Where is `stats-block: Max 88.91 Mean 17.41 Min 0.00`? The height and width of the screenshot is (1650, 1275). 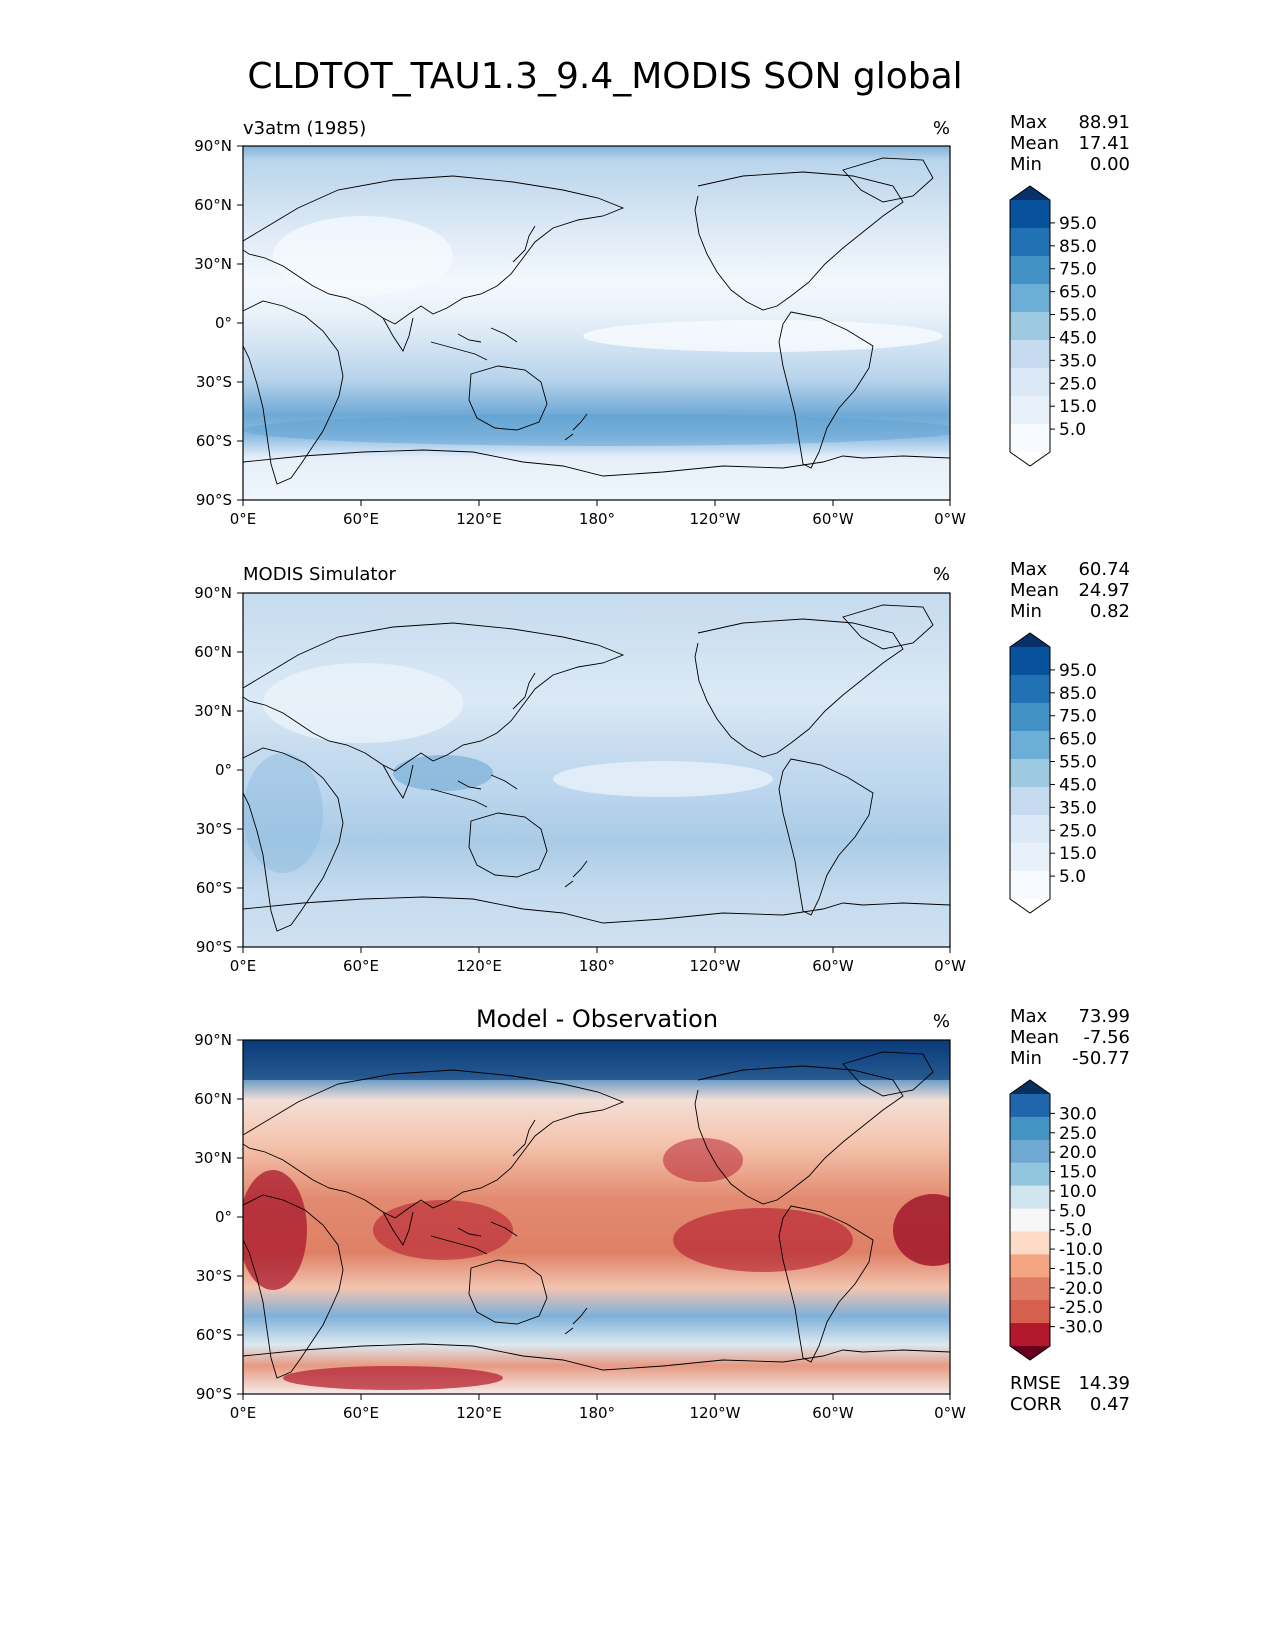
stats-block: Max 88.91 Mean 17.41 Min 0.00 is located at coordinates (1070, 143).